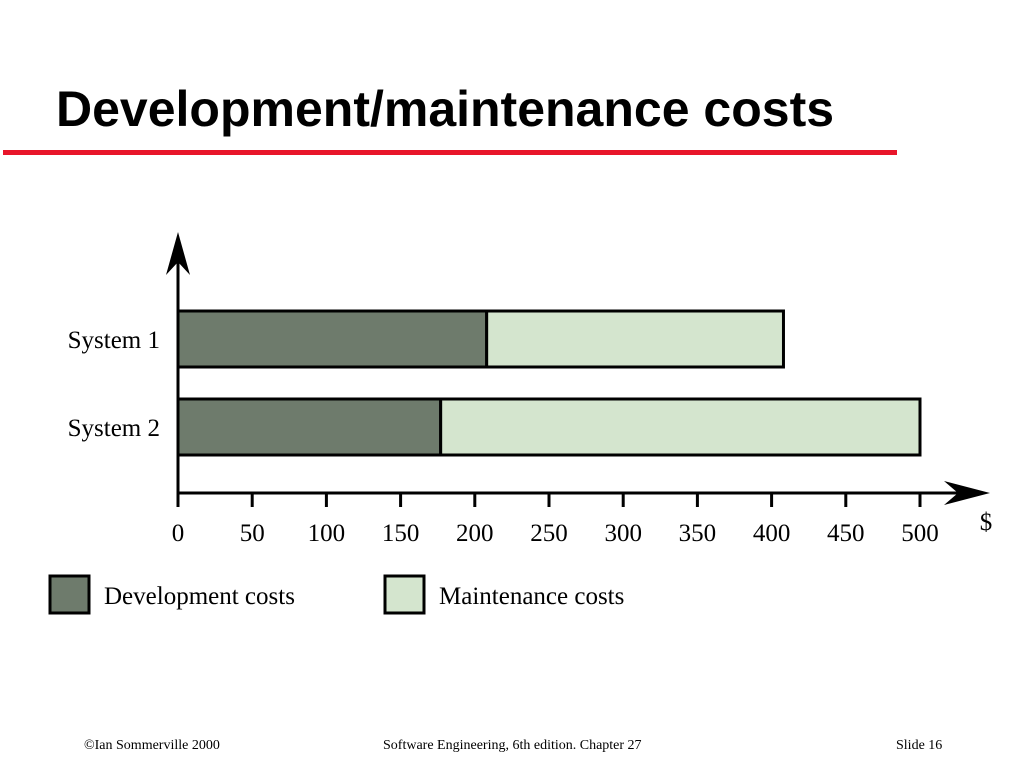 This screenshot has width=1024, height=768. Describe the element at coordinates (69, 594) in the screenshot. I see `legend-swatch-development-costs` at that location.